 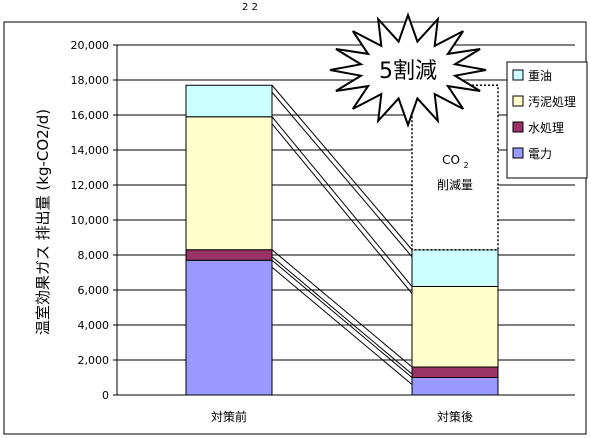 What do you see at coordinates (94, 255) in the screenshot?
I see `y-tick-label: 8,000` at bounding box center [94, 255].